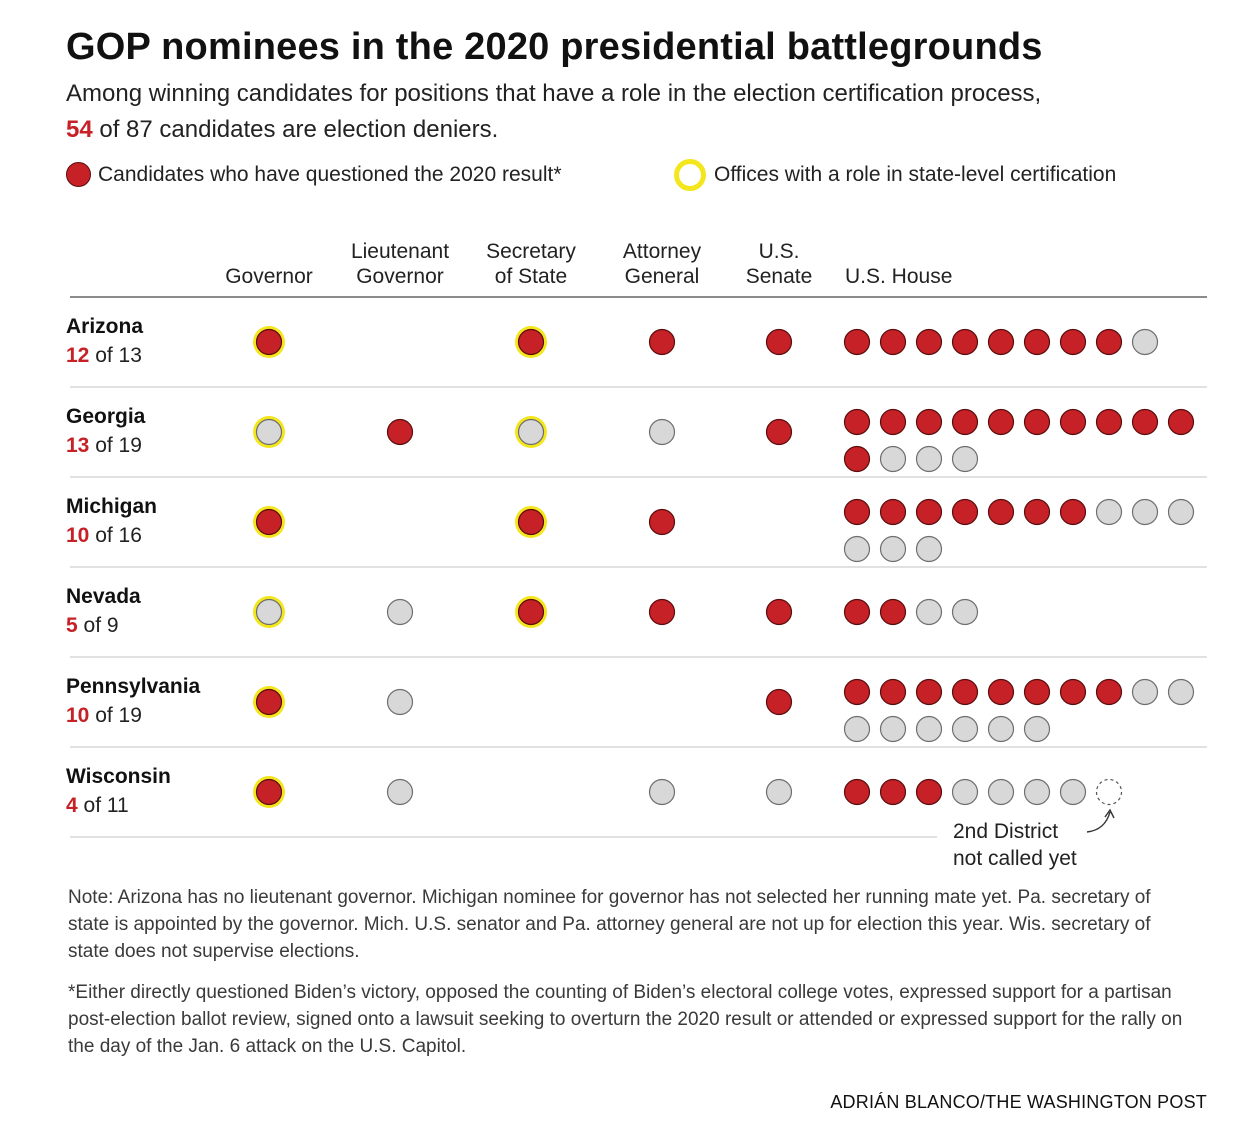 This screenshot has width=1257, height=1132. Describe the element at coordinates (78, 174) in the screenshot. I see `legend-red-dot-icon` at that location.